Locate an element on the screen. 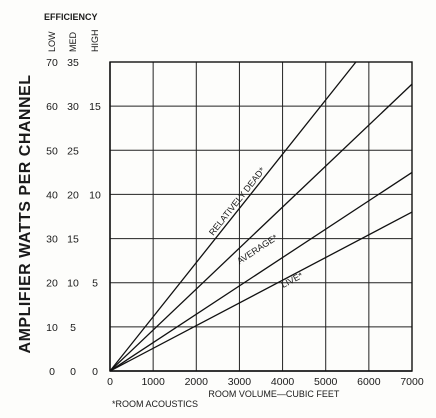 Image resolution: width=436 pixels, height=418 pixels. x-tick-label: 2000 is located at coordinates (197, 382).